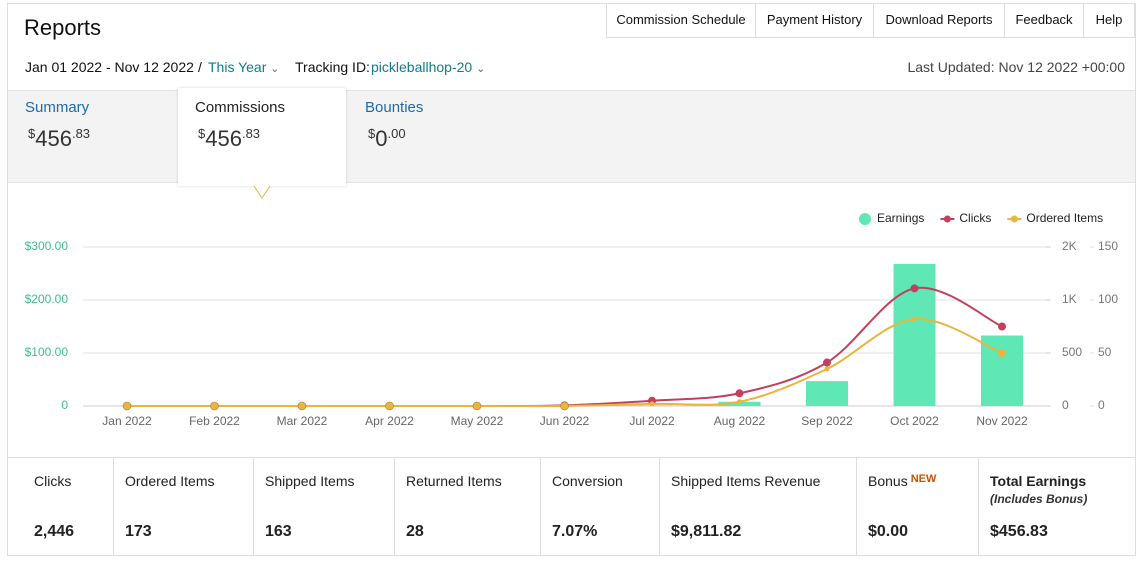  Describe the element at coordinates (681, 21) in the screenshot. I see `nav-item: Commission Schedule` at that location.